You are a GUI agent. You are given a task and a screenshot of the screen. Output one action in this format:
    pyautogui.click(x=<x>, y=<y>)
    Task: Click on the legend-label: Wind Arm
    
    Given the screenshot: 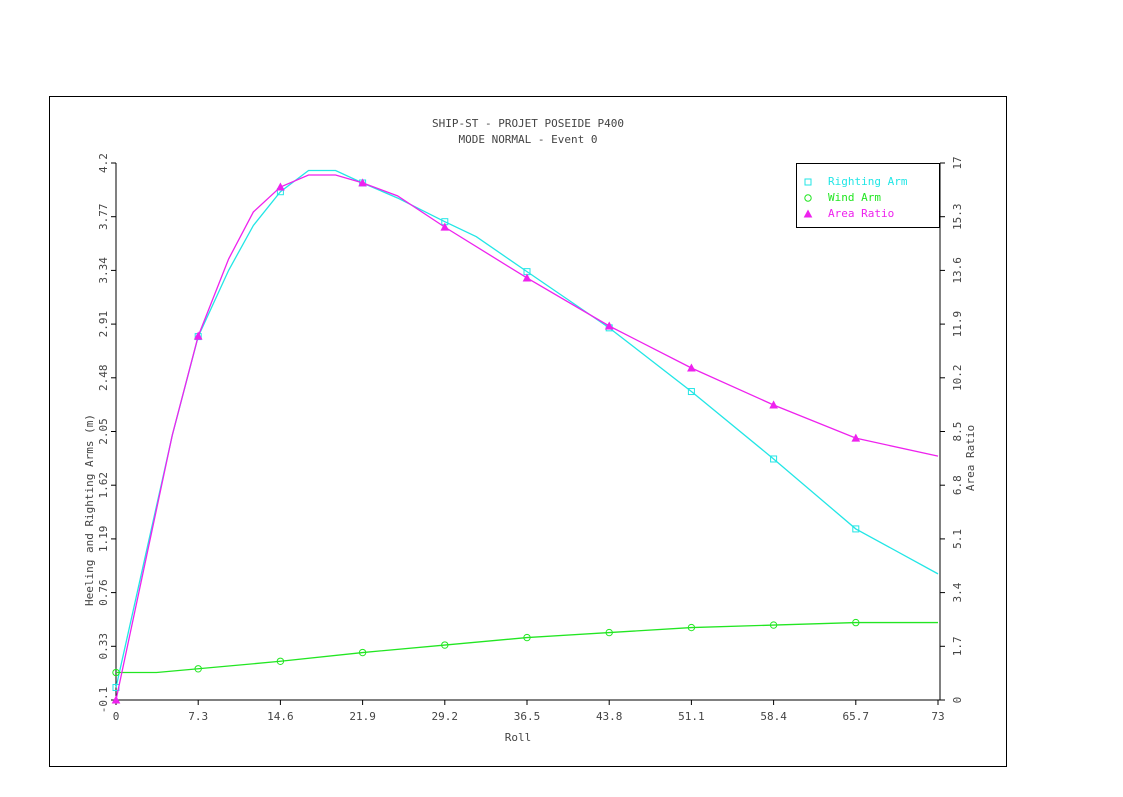 What is the action you would take?
    pyautogui.click(x=854, y=197)
    